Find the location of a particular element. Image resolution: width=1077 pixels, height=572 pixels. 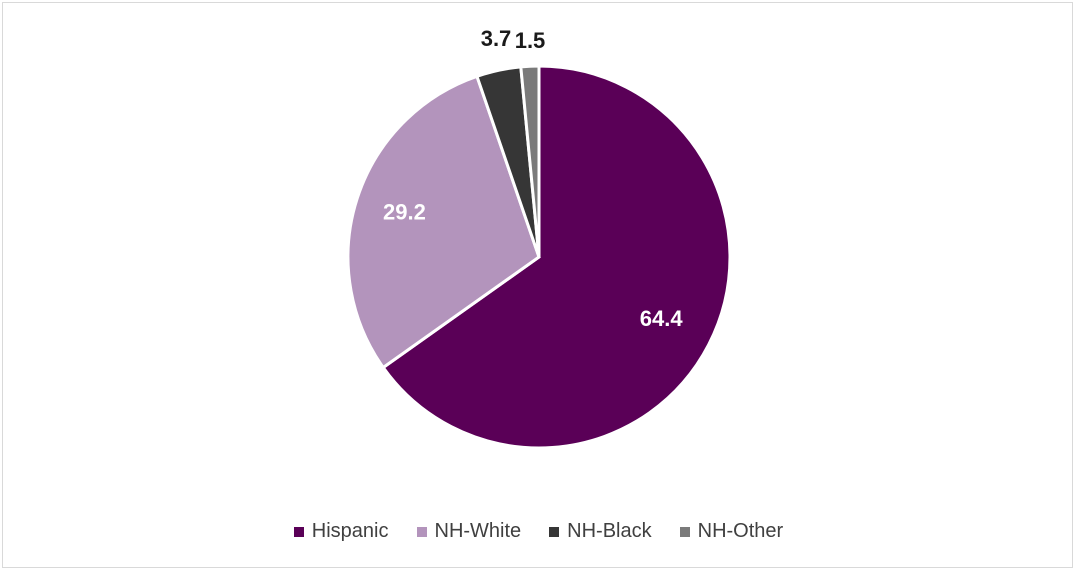

data-label-hispanic: 64.4 is located at coordinates (662, 318).